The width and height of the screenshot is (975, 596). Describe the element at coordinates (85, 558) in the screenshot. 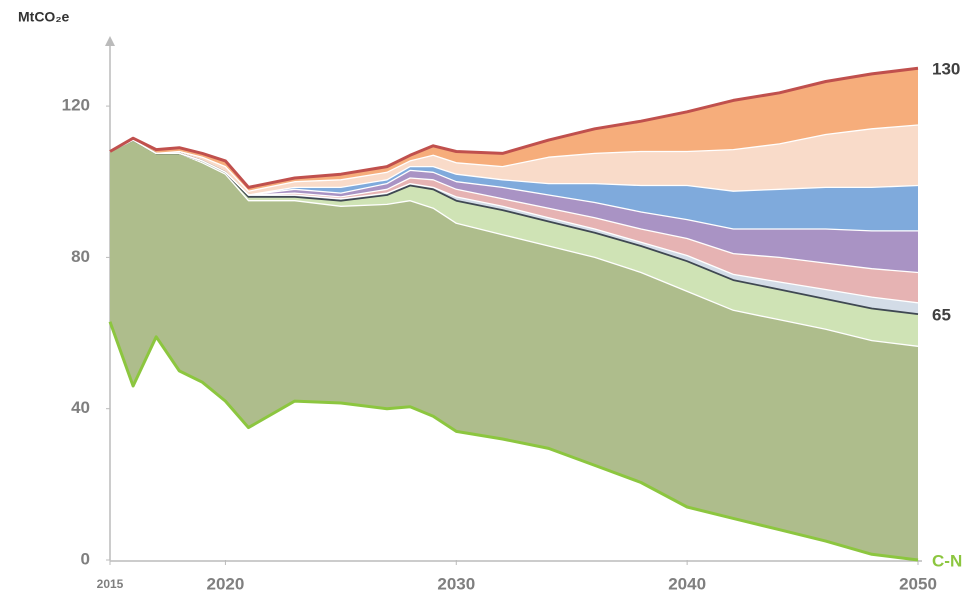

I see `y-tick-label: 0` at that location.